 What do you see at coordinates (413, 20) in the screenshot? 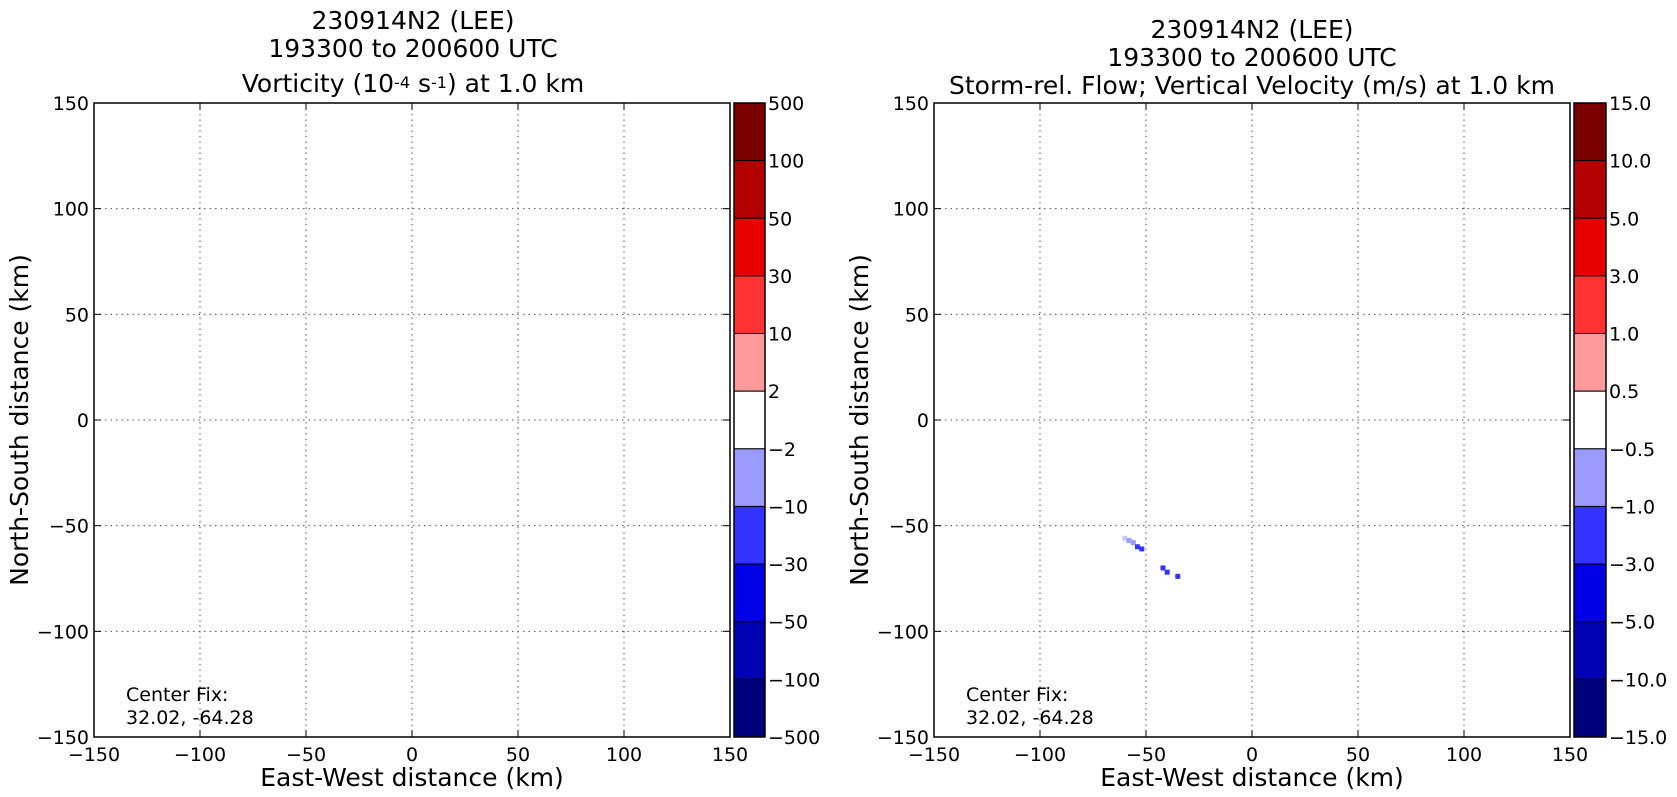
I see `panel-1-title-line1: 230914N2 (LEE)` at bounding box center [413, 20].